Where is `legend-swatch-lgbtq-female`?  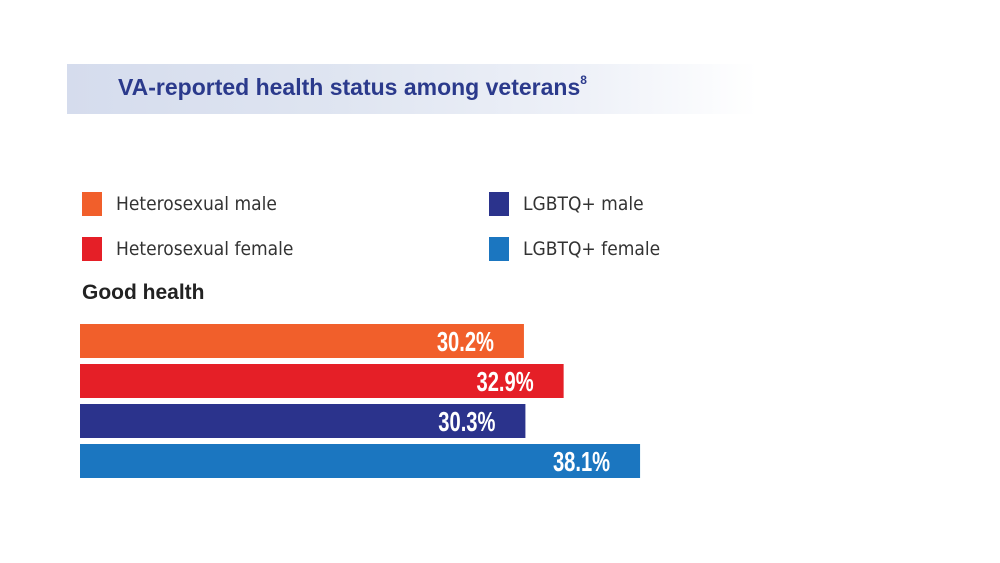 legend-swatch-lgbtq-female is located at coordinates (499, 249).